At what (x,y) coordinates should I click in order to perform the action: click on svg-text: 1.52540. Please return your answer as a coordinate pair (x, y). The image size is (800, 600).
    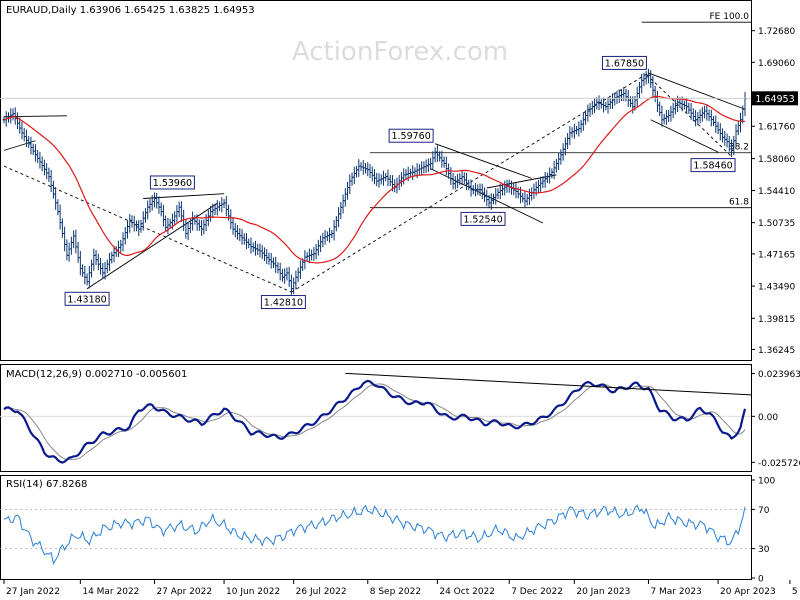
    Looking at the image, I should click on (482, 219).